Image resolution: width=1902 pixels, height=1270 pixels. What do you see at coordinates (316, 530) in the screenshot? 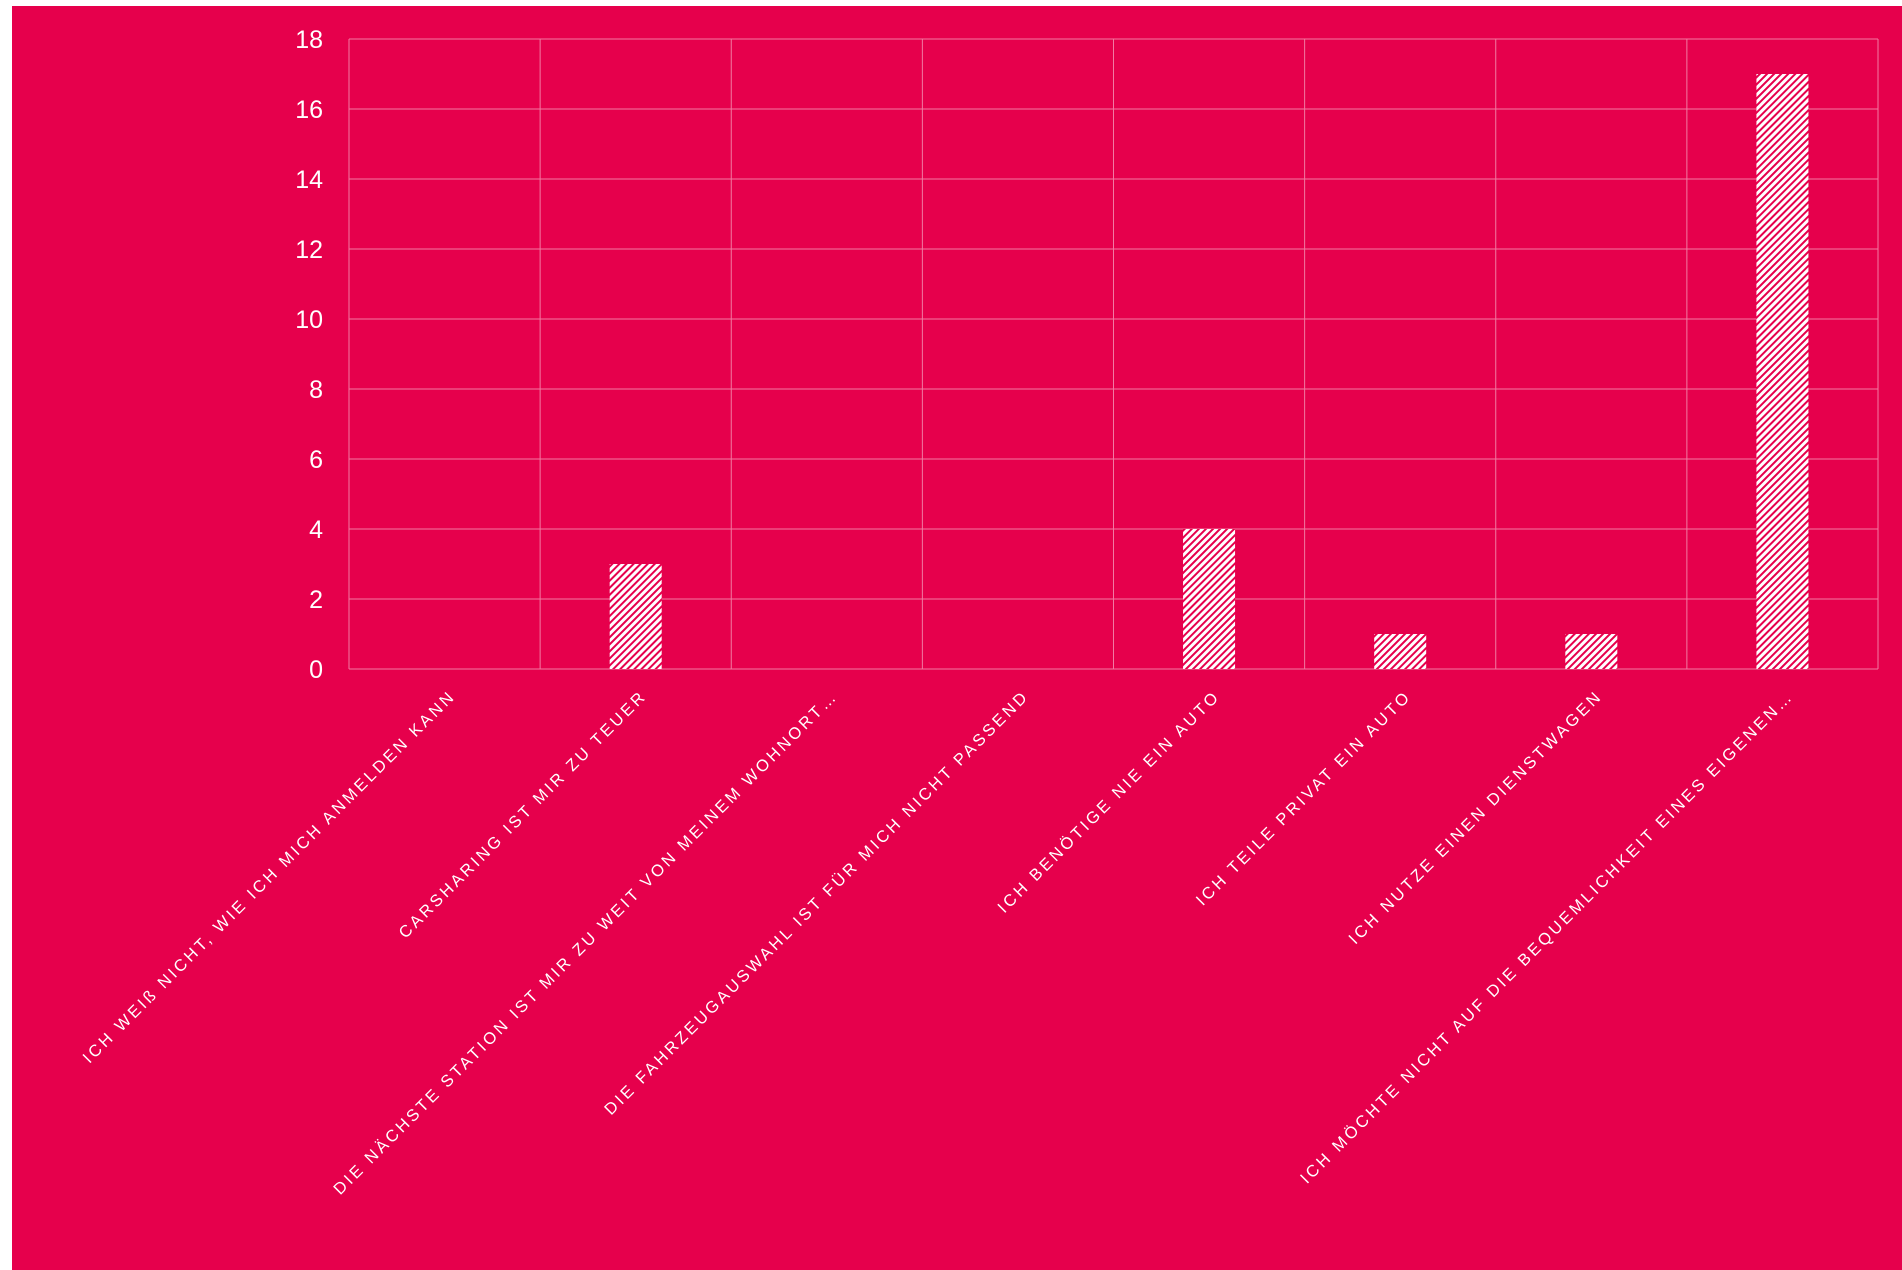
I see `y-tick-label-4: 4` at bounding box center [316, 530].